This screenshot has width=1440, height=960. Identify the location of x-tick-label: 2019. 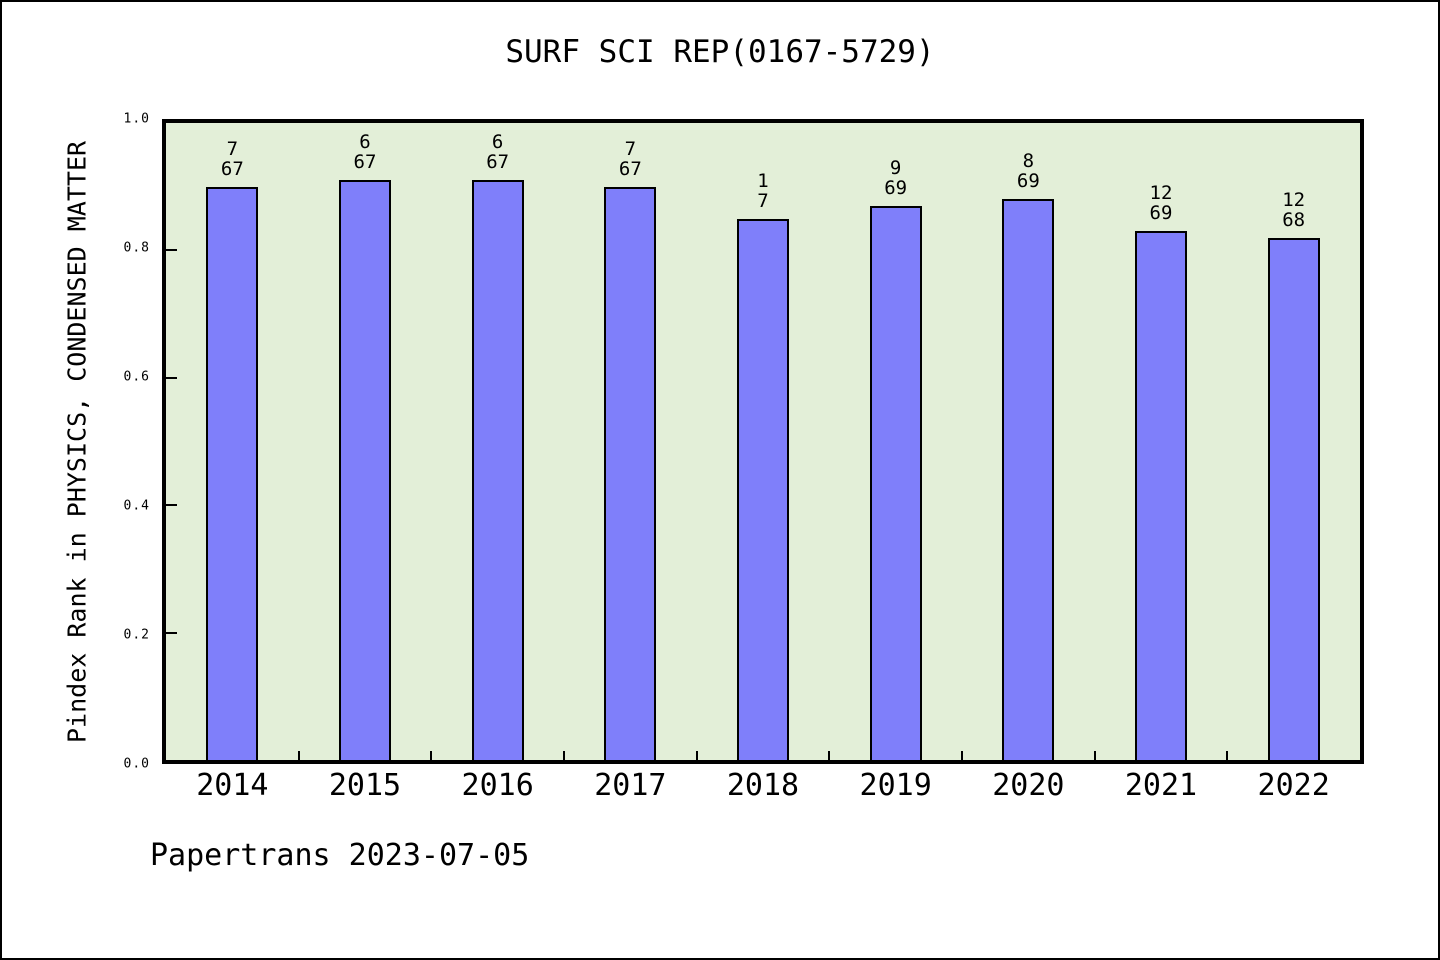
(895, 785).